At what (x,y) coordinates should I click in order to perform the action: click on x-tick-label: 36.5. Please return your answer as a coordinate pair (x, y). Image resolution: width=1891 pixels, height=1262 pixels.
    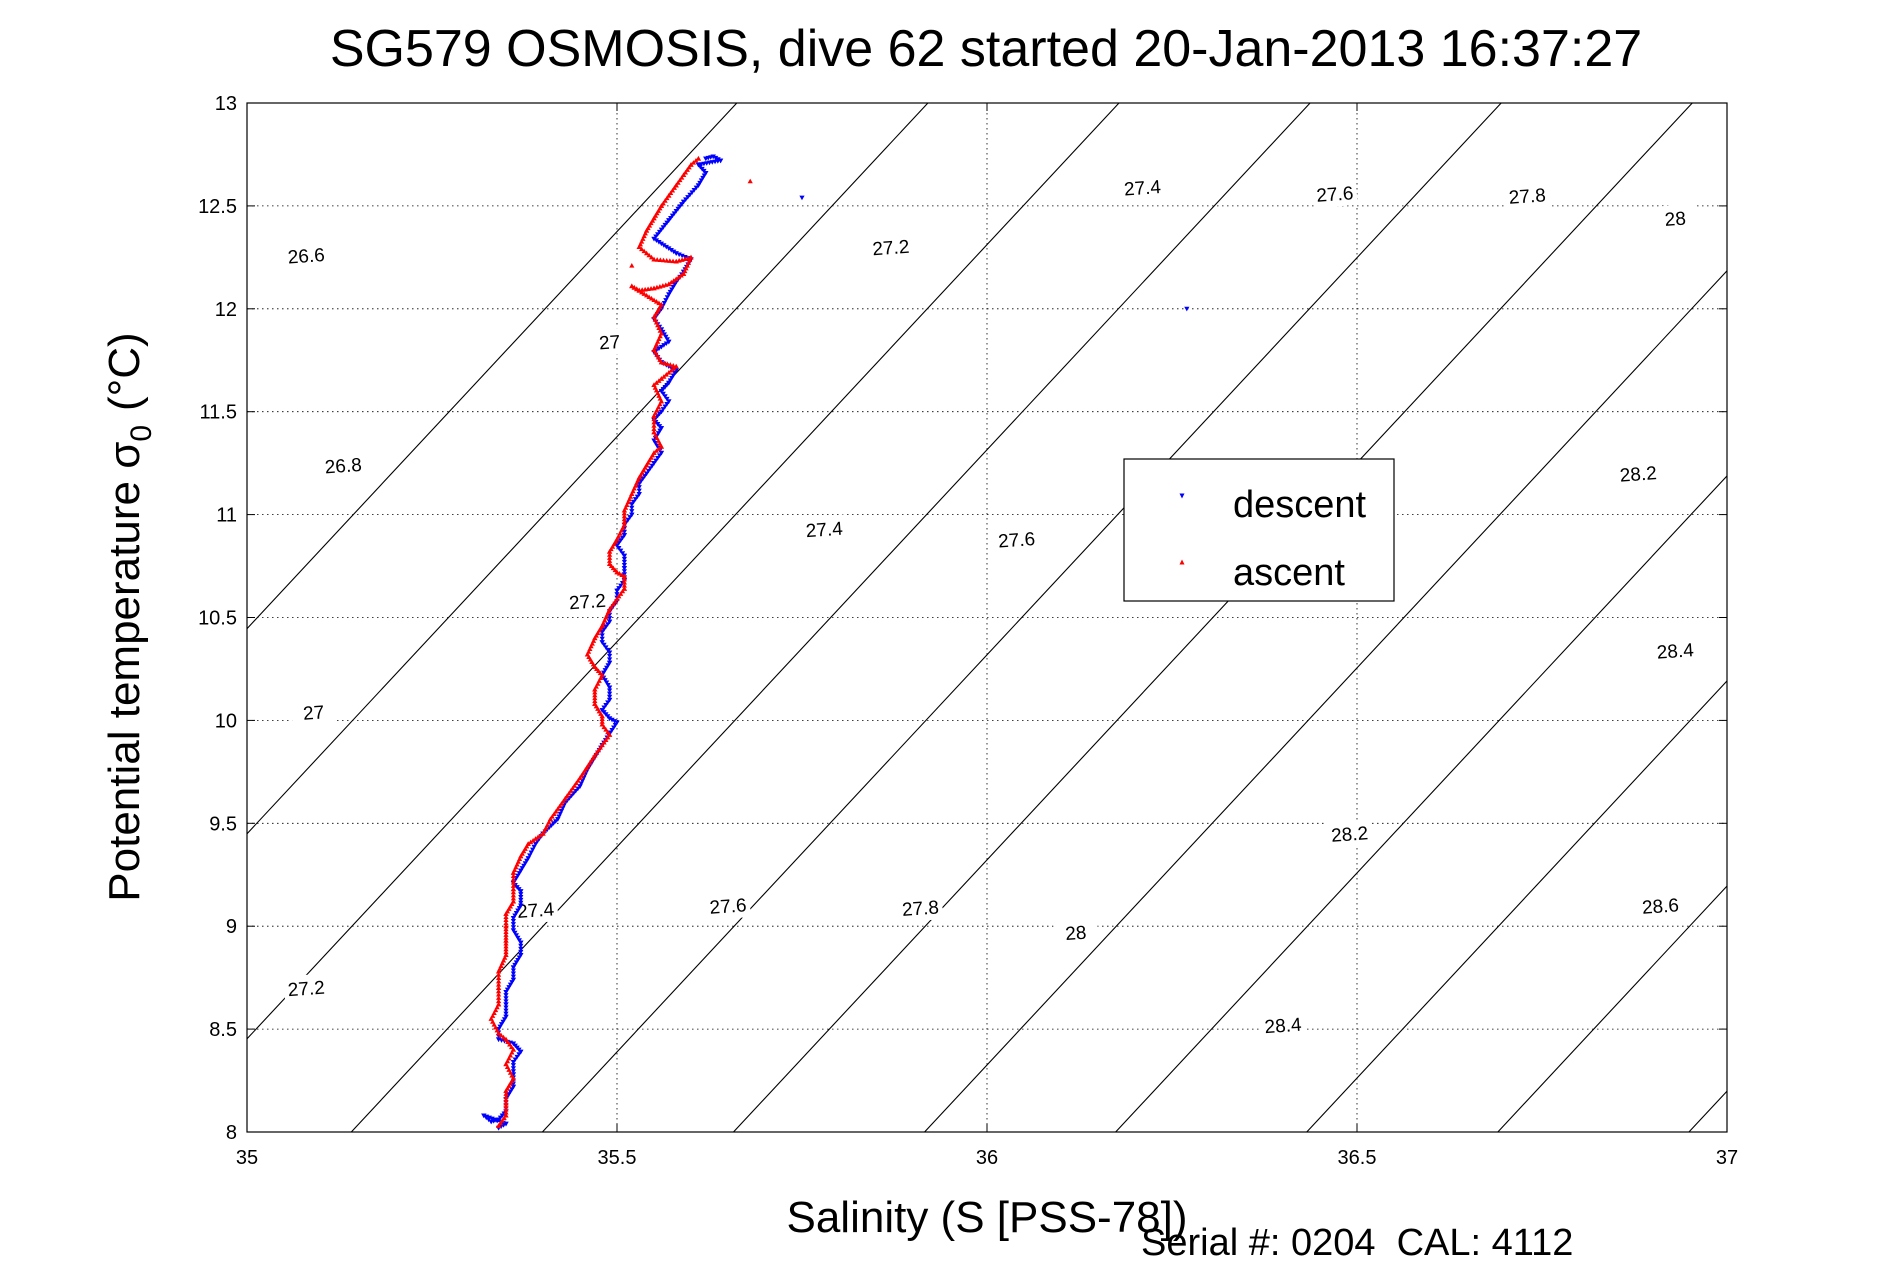
    Looking at the image, I should click on (1357, 1158).